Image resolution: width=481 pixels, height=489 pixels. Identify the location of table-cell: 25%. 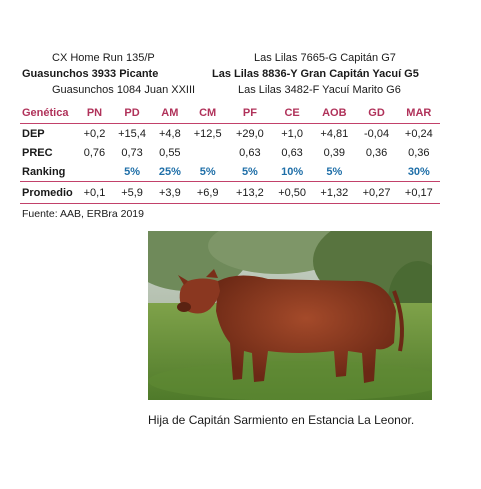
(170, 172).